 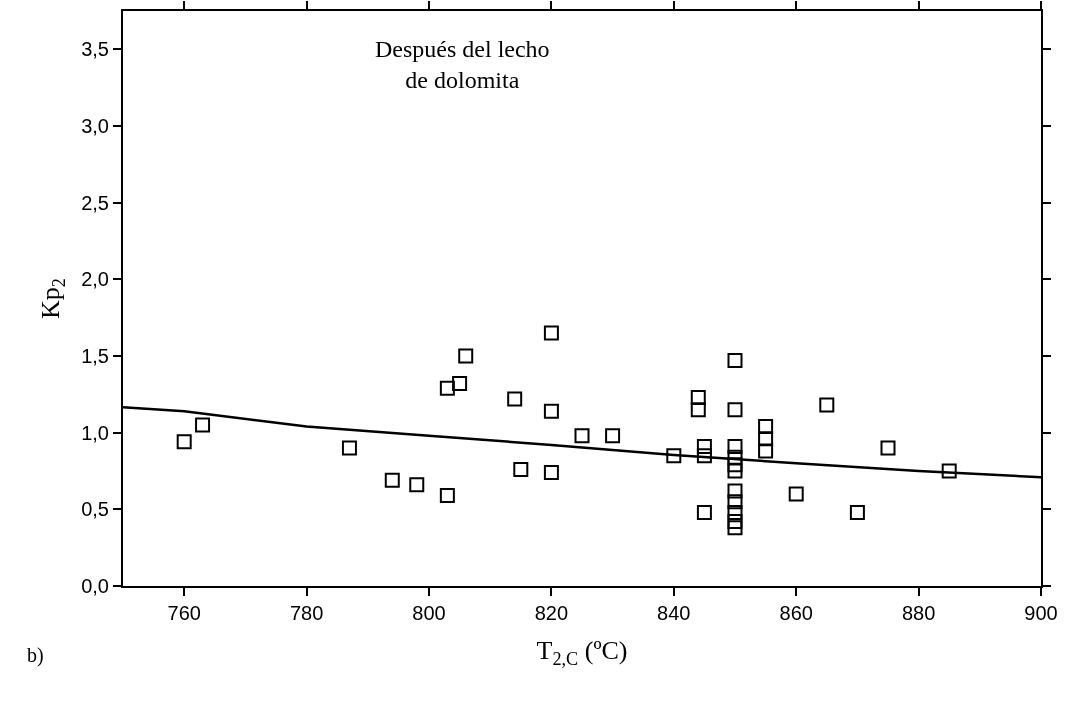 I want to click on x-tick-label: 860, so click(x=796, y=613).